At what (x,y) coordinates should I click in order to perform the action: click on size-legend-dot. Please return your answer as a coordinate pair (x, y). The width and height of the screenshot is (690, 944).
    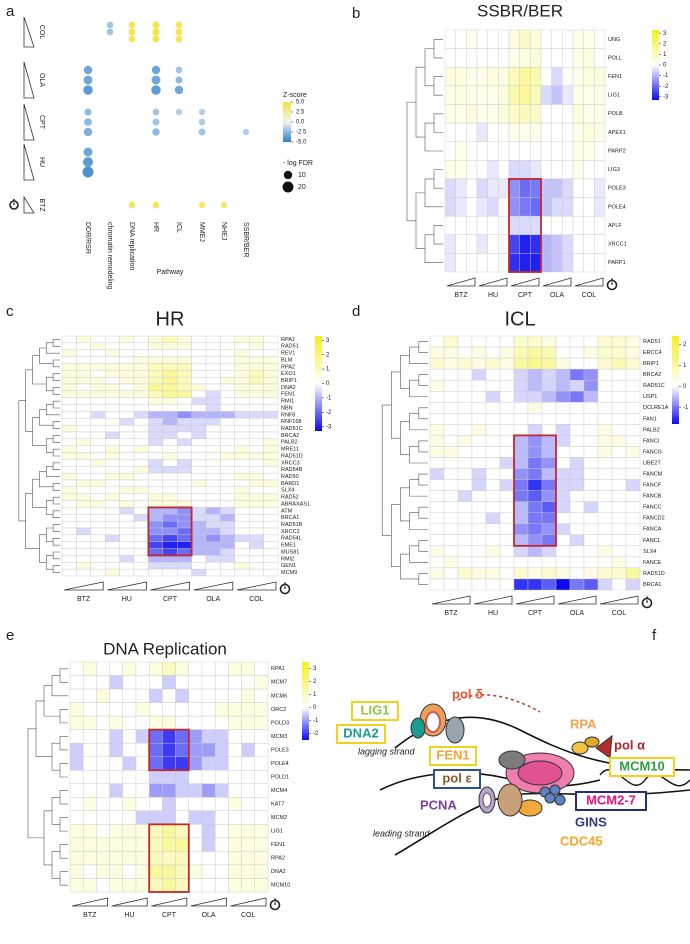
    Looking at the image, I should click on (288, 187).